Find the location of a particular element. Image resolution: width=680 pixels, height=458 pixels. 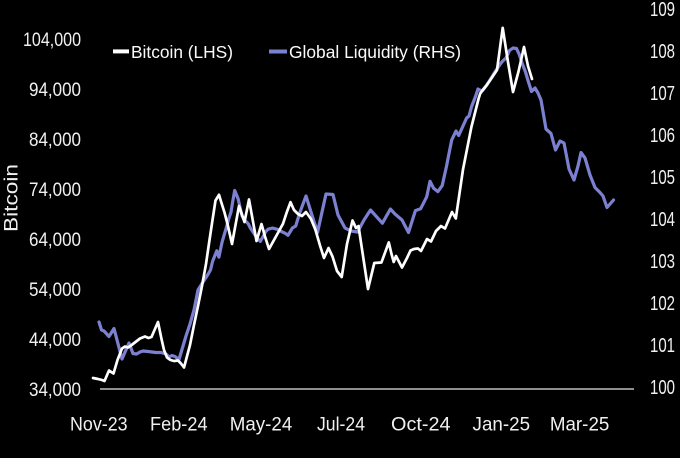

svg-text: 10⁴ is located at coordinates (662, 219).